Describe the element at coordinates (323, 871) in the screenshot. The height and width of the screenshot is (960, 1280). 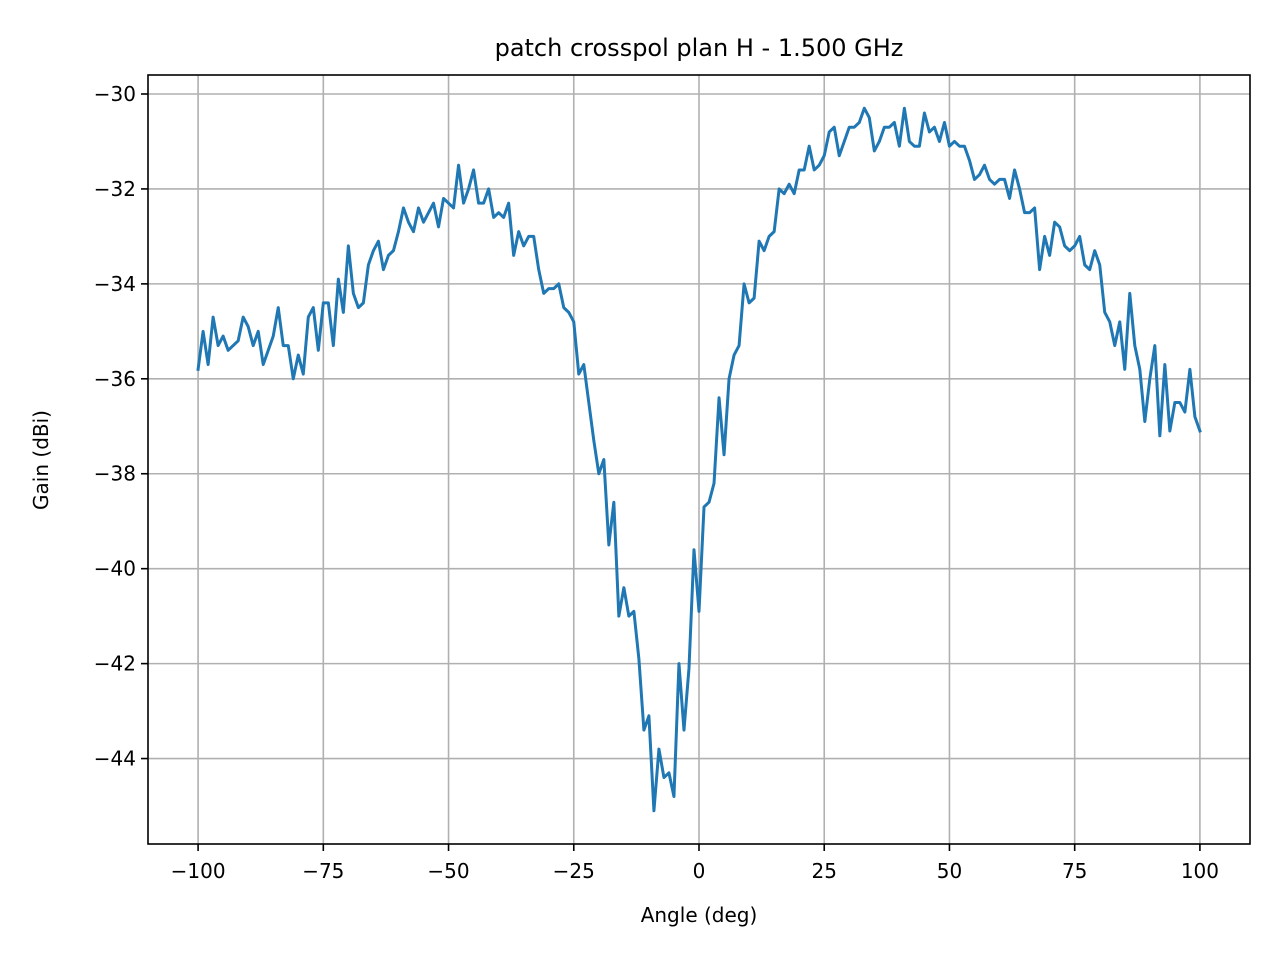
I see `x-tick-label: −75` at that location.